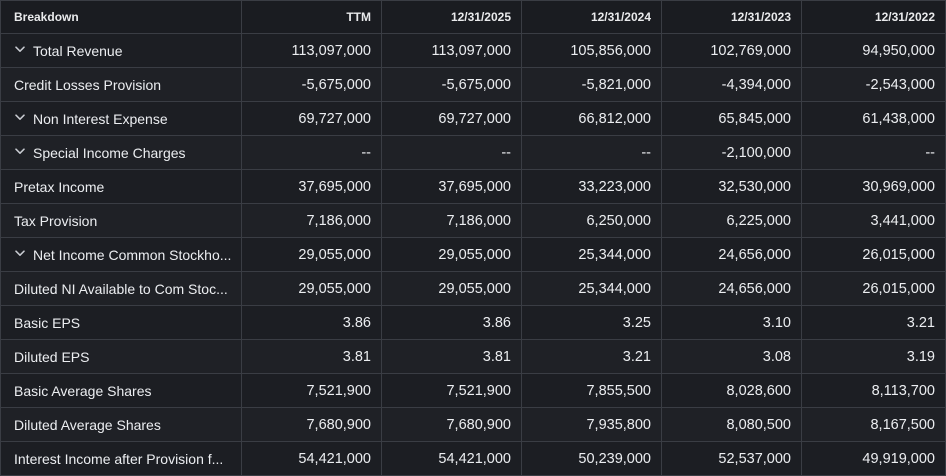  Describe the element at coordinates (874, 50) in the screenshot. I see `value-cell: 94,950,000` at that location.